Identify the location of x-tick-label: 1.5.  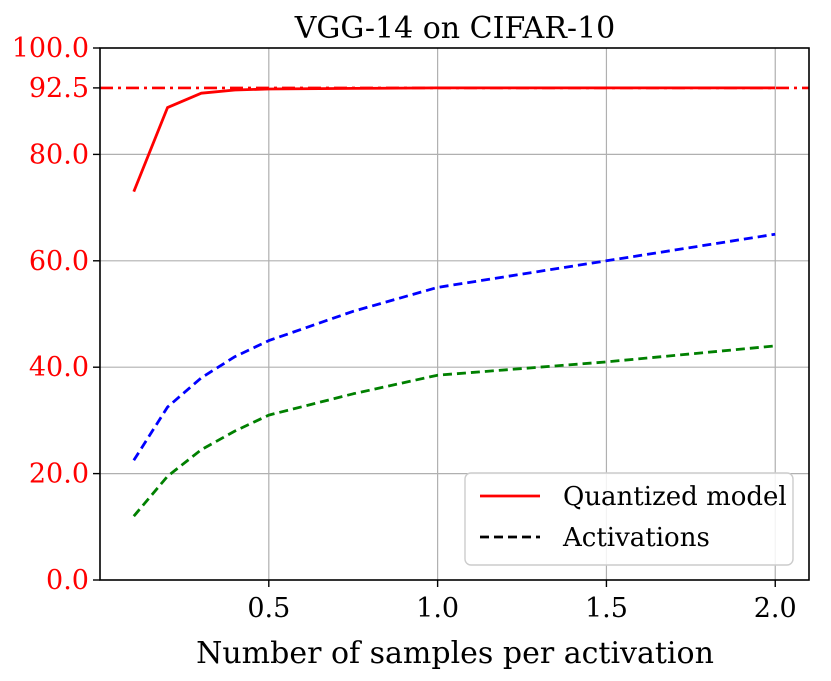
(606, 608).